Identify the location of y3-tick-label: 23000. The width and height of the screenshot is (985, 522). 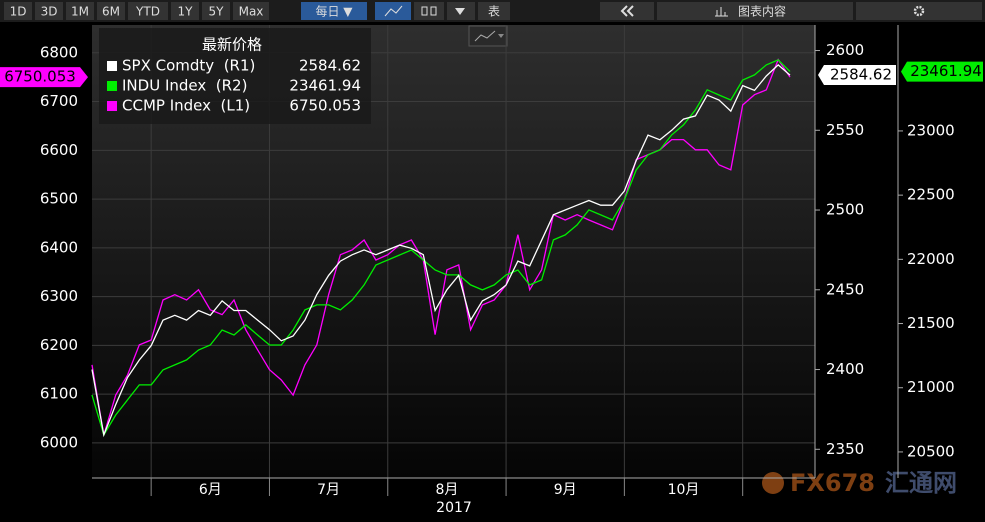
(931, 130).